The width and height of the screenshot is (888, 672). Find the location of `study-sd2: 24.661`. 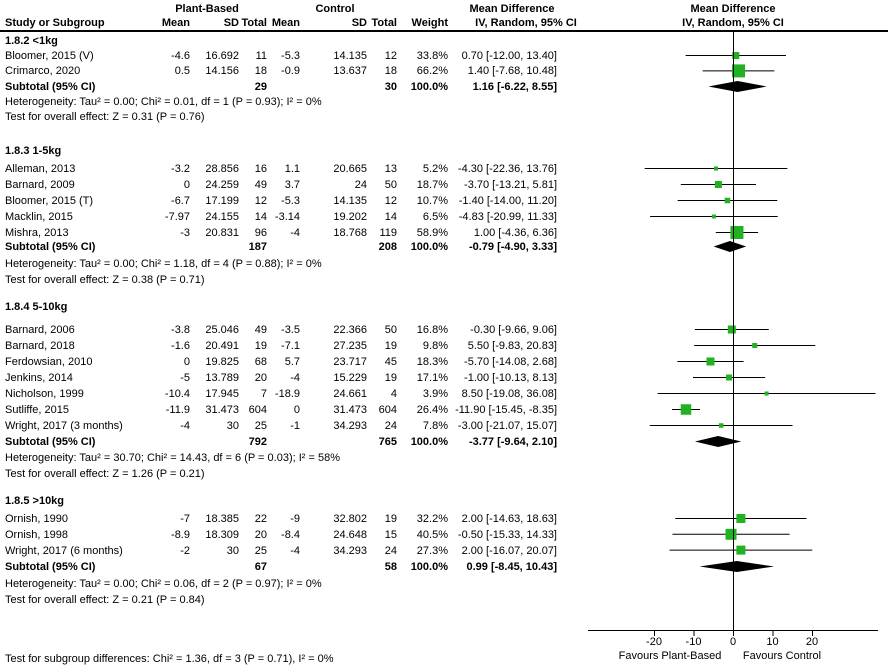

study-sd2: 24.661 is located at coordinates (350, 394).